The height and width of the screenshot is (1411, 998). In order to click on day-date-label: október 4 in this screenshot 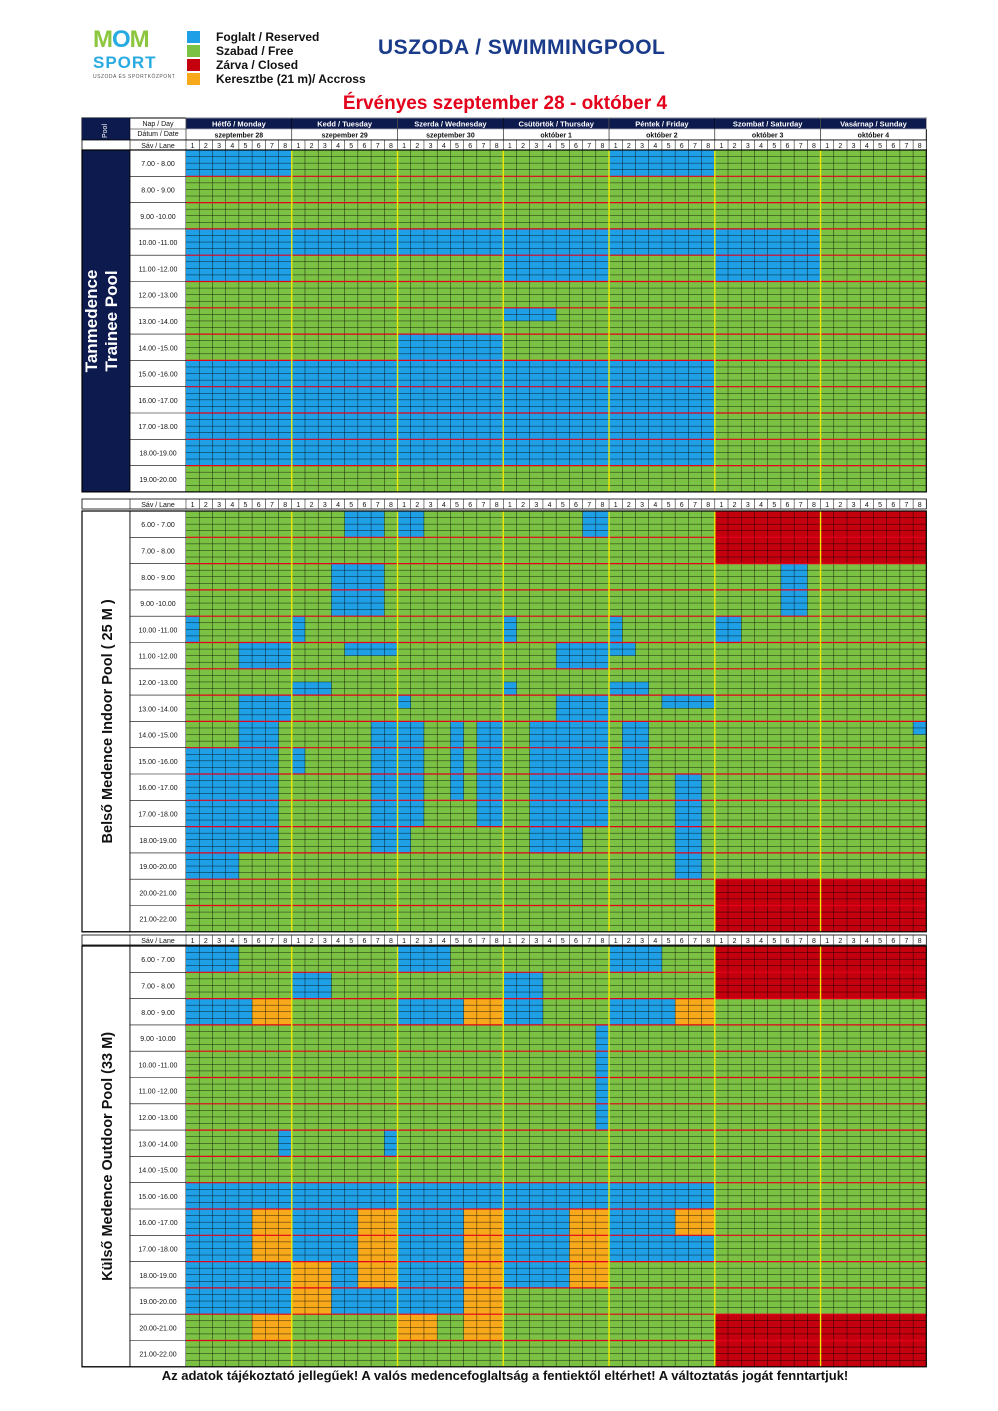, I will do `click(874, 136)`.